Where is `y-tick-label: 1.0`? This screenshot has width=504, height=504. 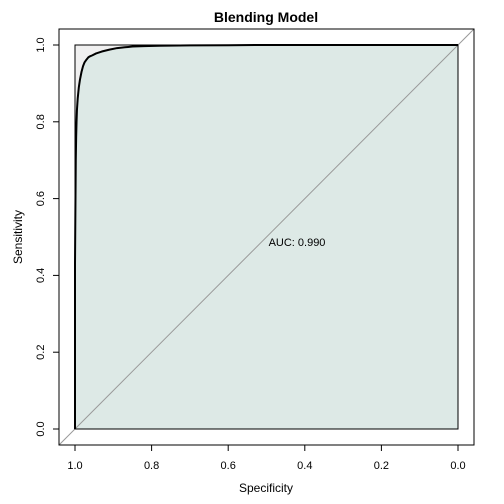 y-tick-label: 1.0 is located at coordinates (41, 44).